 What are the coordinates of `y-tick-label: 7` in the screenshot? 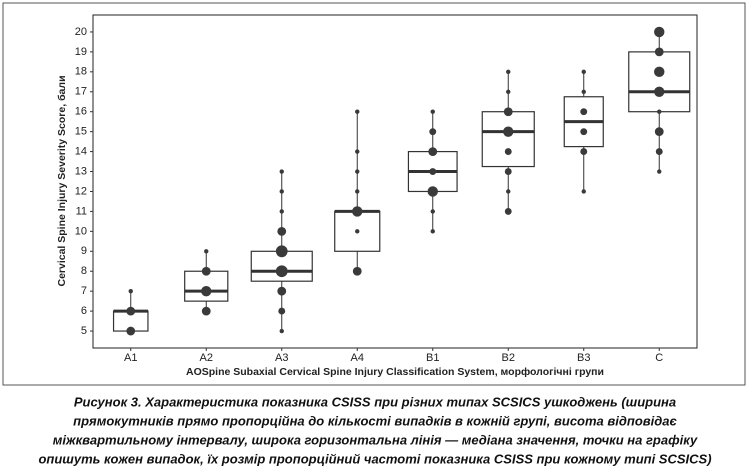 It's located at (84, 291).